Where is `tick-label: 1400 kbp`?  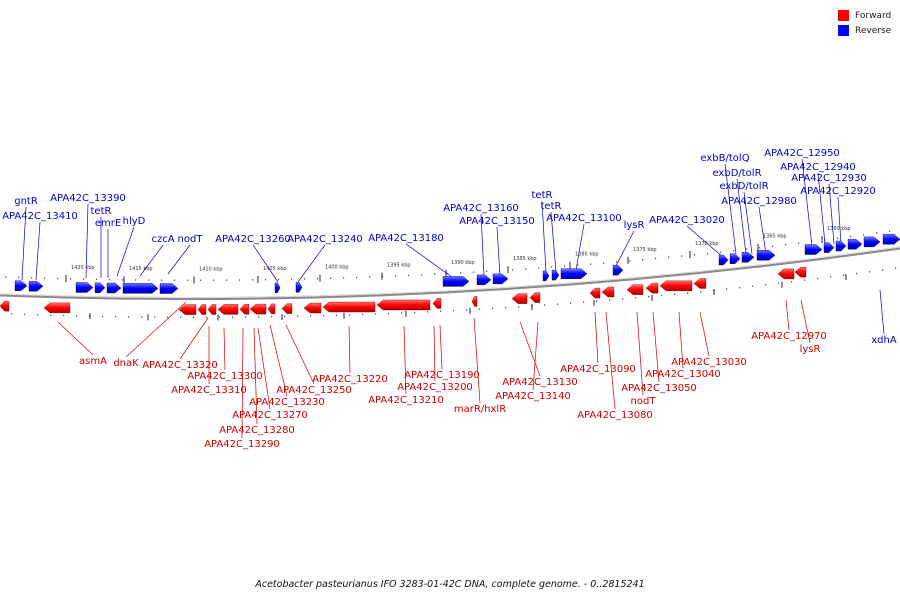 tick-label: 1400 kbp is located at coordinates (337, 268).